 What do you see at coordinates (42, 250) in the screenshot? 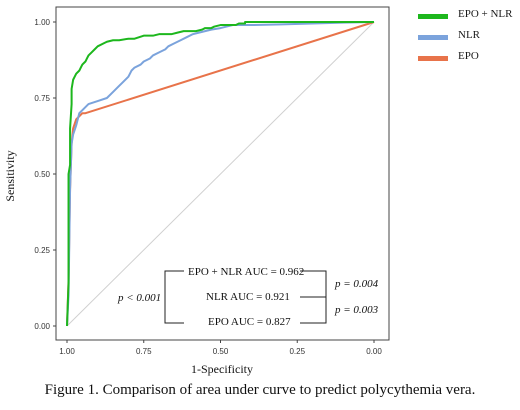
I see `y-tick-label: 0.25` at bounding box center [42, 250].